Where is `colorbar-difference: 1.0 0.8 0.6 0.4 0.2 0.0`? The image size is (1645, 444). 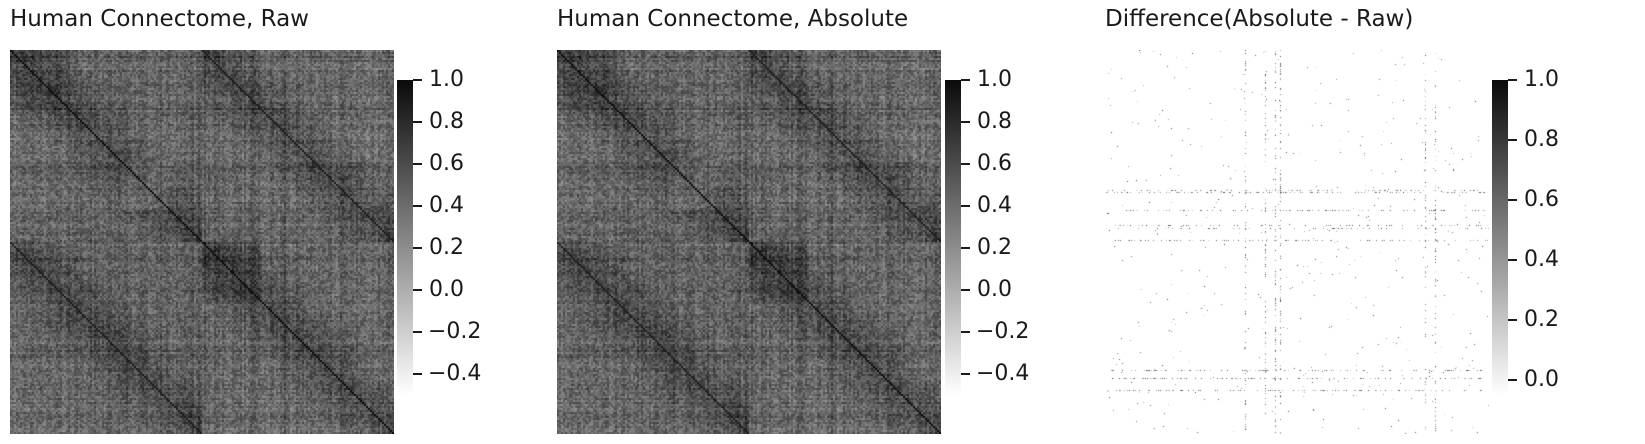
colorbar-difference: 1.0 0.8 0.6 0.4 0.2 0.0 is located at coordinates (1525, 232).